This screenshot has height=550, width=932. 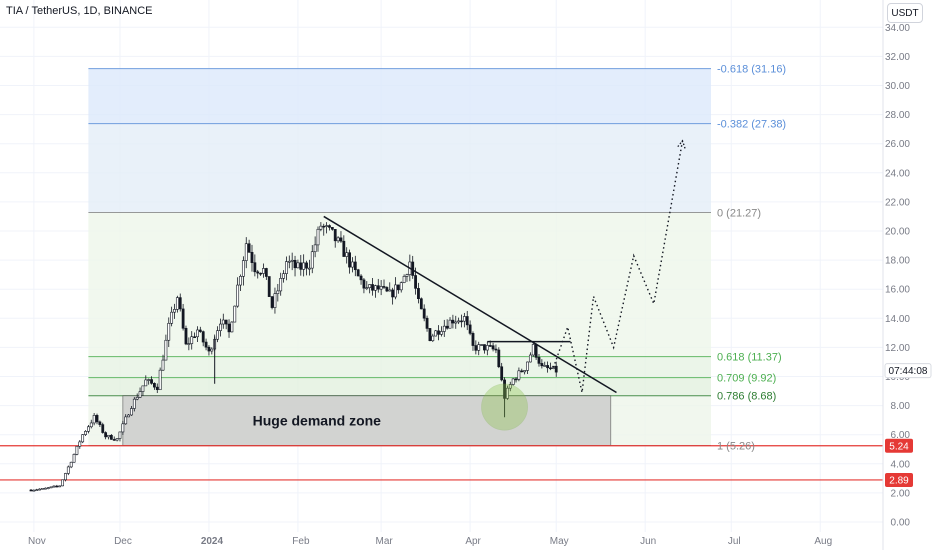 What do you see at coordinates (897, 28) in the screenshot?
I see `y-tick-label: 34.00` at bounding box center [897, 28].